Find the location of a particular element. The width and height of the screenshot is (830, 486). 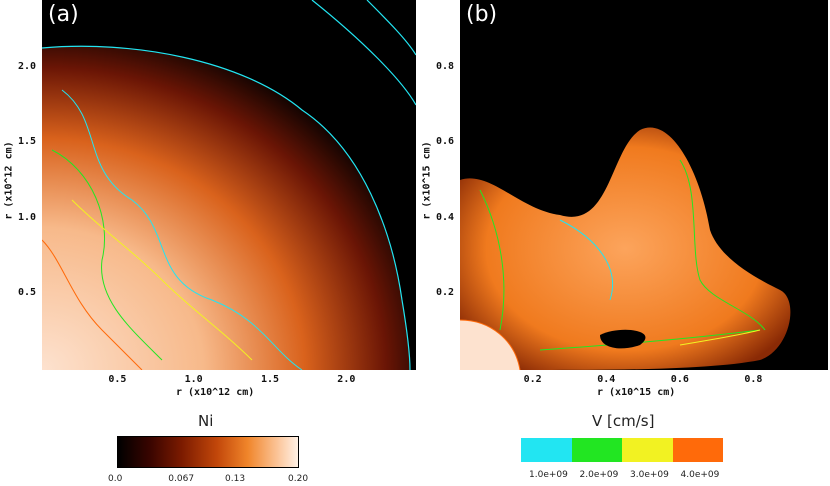

contour-inner-yellow is located at coordinates (162, 280).